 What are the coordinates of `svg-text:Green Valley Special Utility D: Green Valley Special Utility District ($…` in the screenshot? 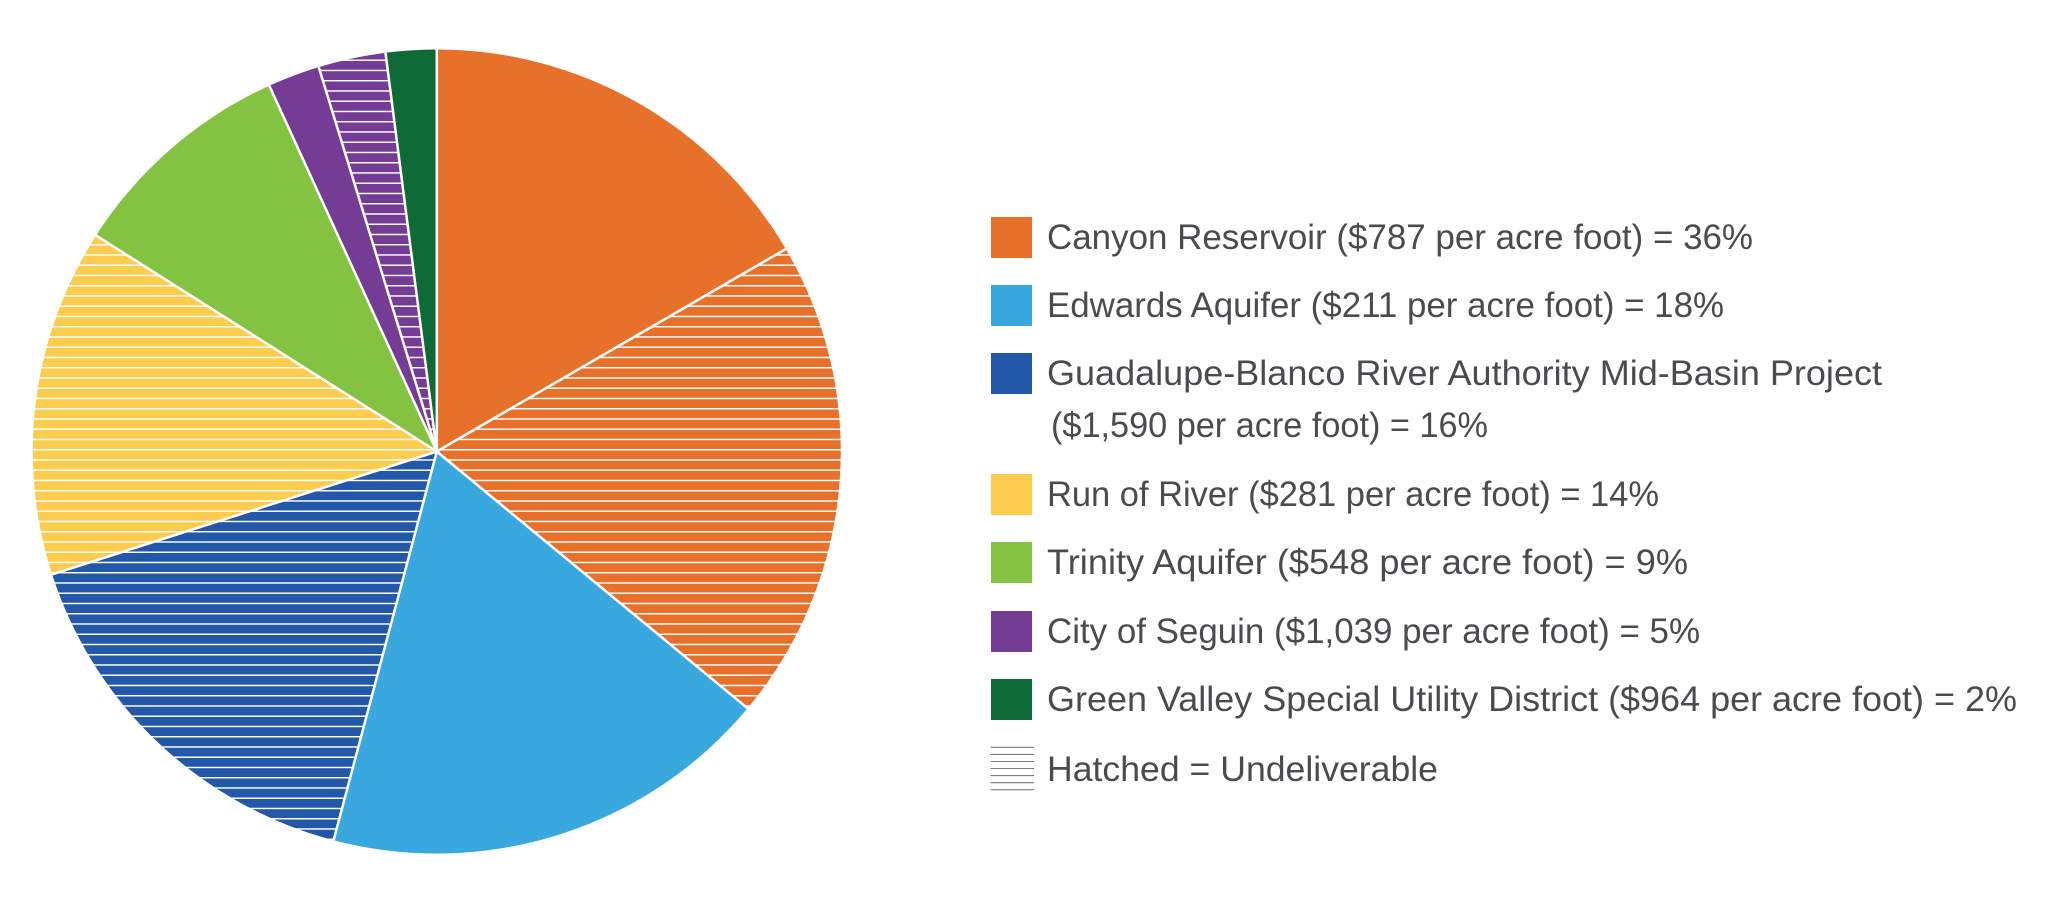 It's located at (1532, 699).